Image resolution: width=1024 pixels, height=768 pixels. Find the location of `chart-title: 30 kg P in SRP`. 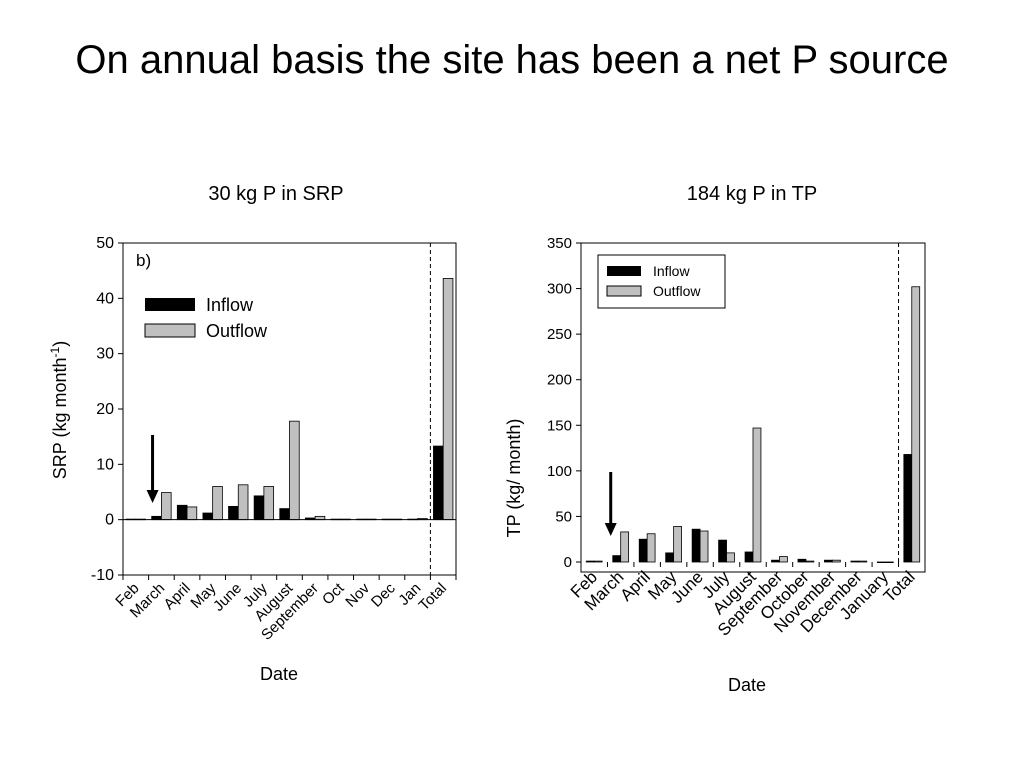

chart-title: 30 kg P in SRP is located at coordinates (275, 194).